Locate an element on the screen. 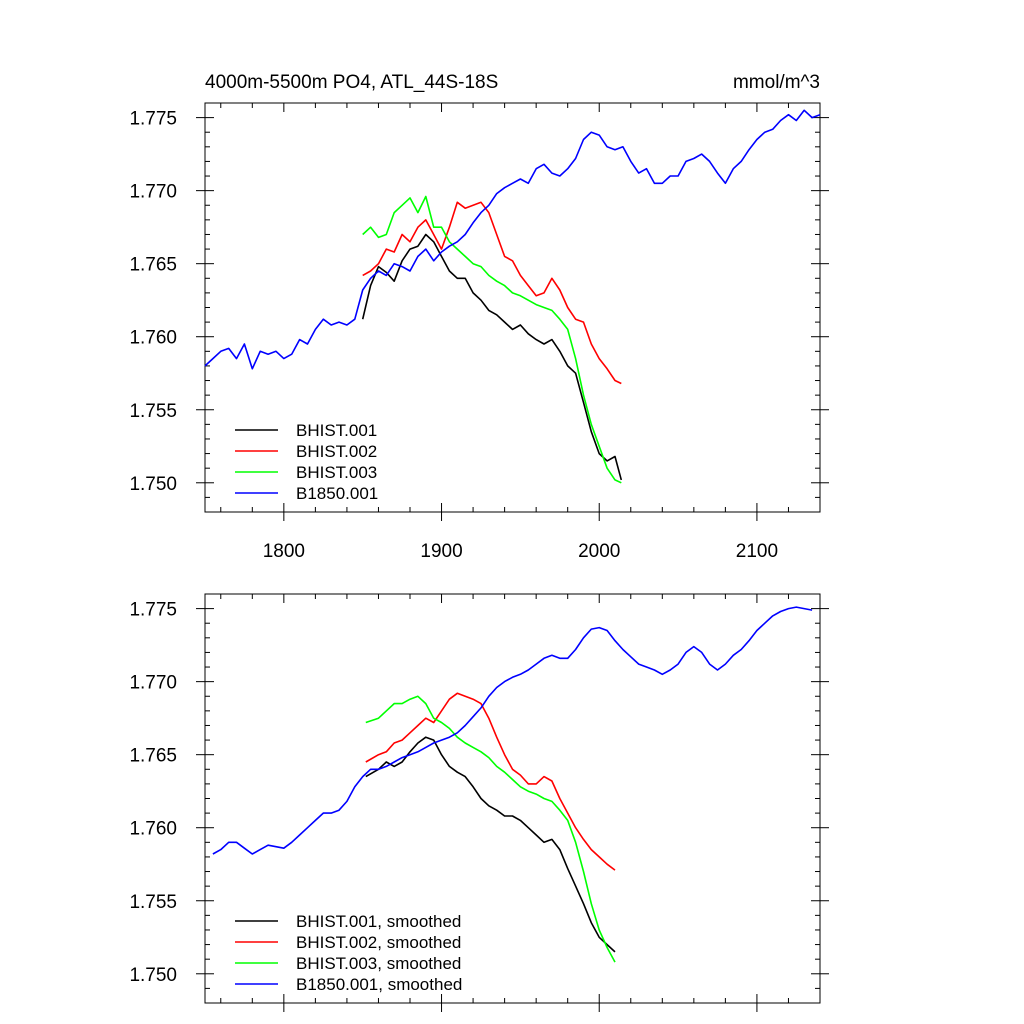  x-tick-label: 1800 is located at coordinates (284, 551).